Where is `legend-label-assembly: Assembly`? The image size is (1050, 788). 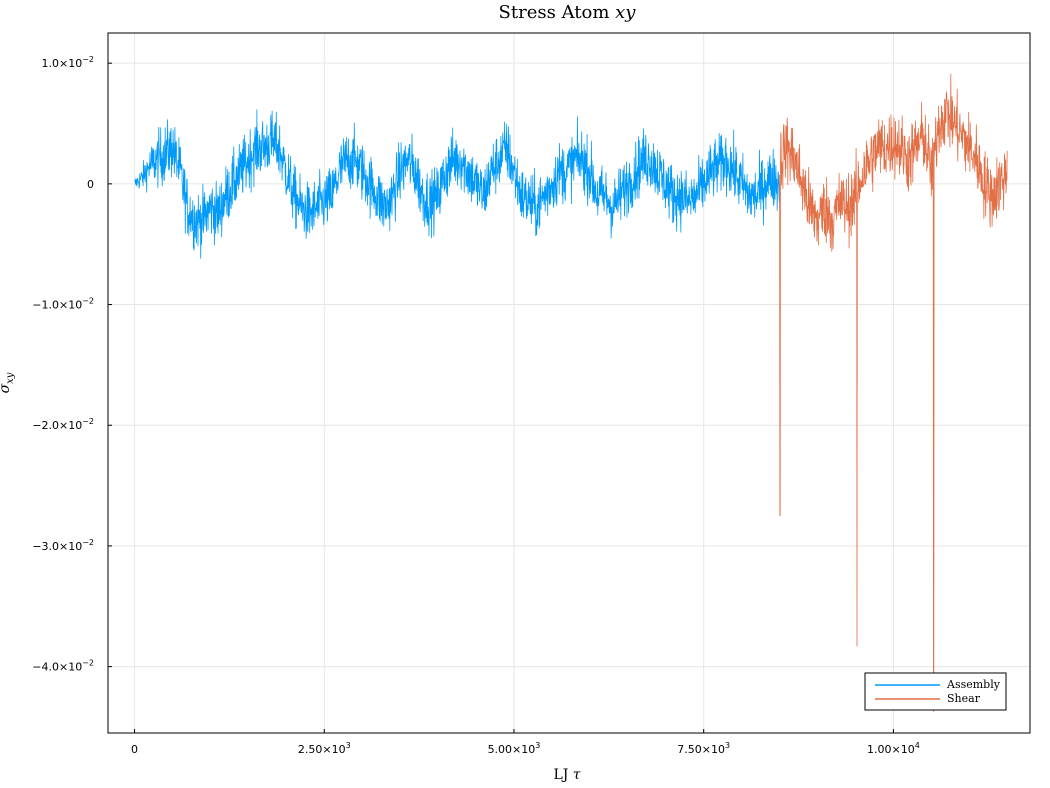
legend-label-assembly: Assembly is located at coordinates (973, 684).